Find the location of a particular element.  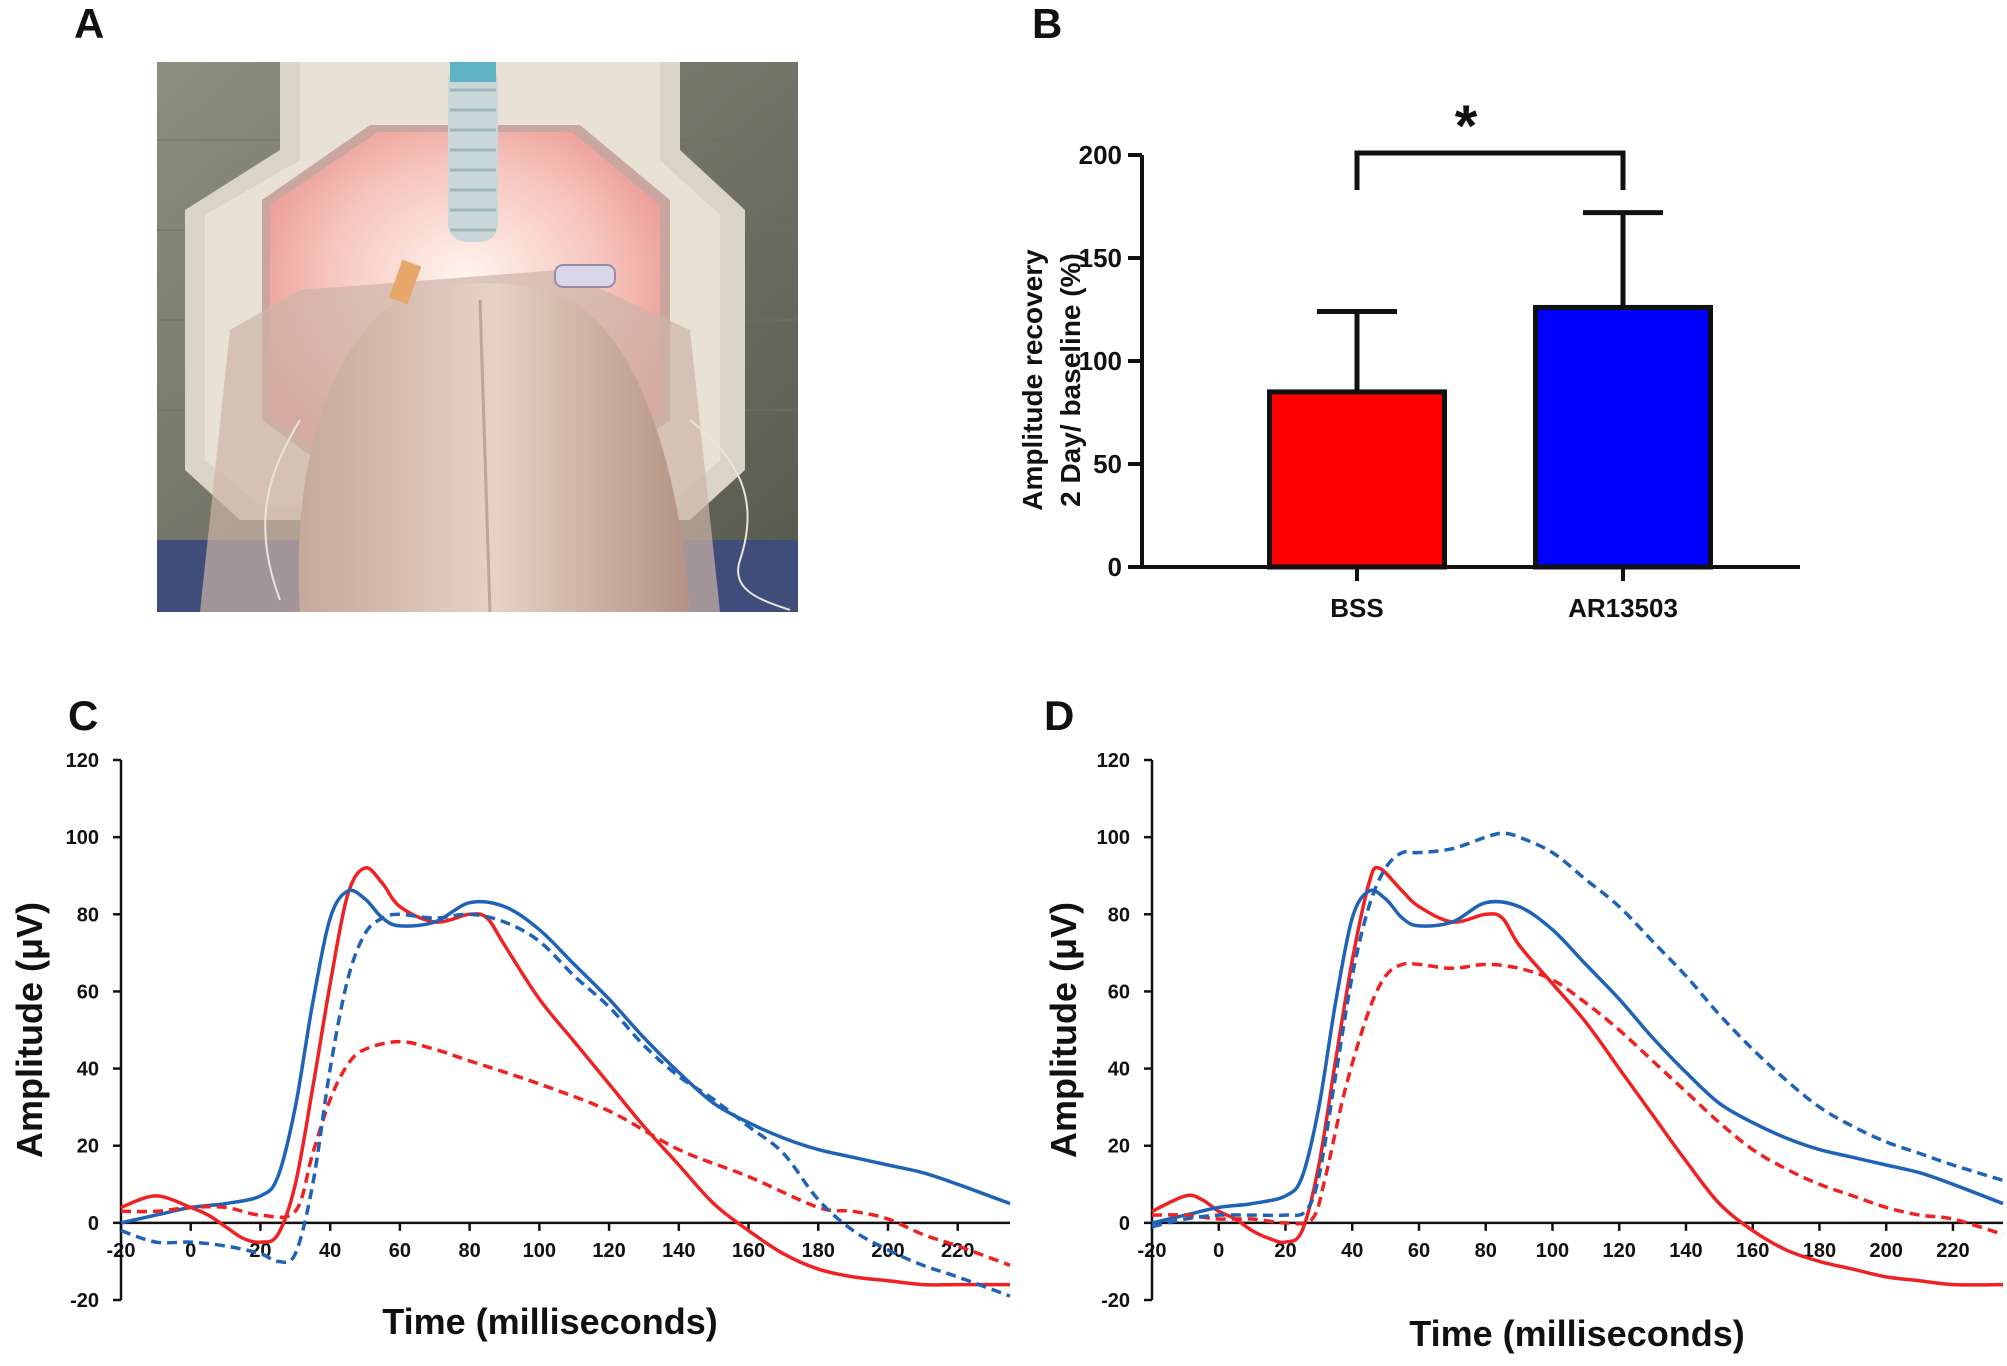

significance-star: * is located at coordinates (1466, 126).